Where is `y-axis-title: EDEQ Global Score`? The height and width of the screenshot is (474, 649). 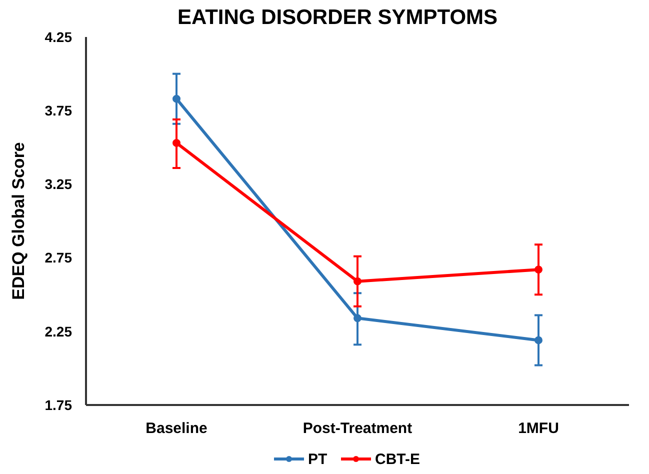
y-axis-title: EDEQ Global Score is located at coordinates (18, 221).